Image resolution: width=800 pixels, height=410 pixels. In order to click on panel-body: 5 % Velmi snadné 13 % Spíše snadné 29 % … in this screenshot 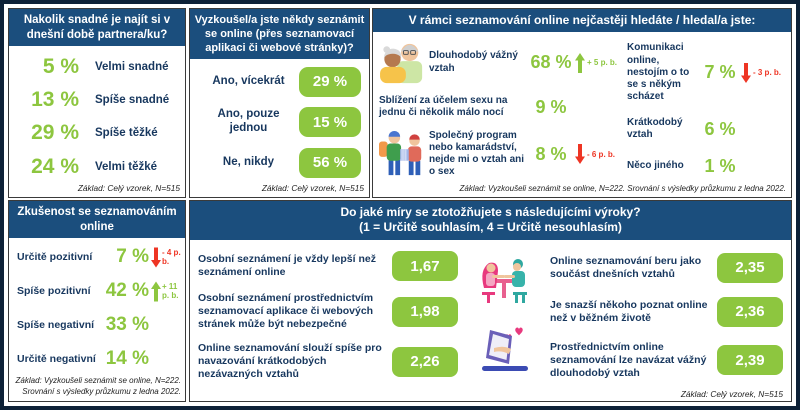, I will do `click(97, 114)`.